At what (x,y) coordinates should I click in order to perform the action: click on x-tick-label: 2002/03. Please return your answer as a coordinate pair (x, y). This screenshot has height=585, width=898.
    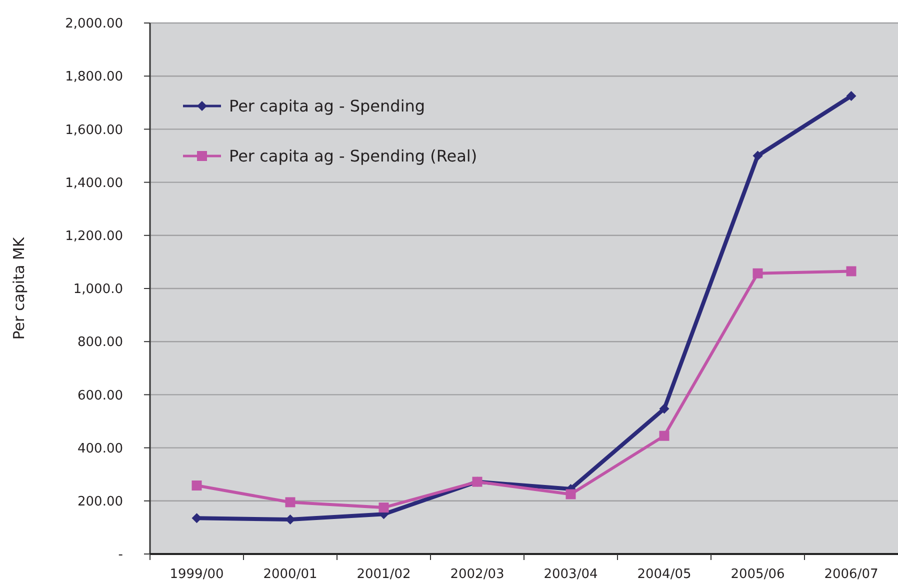
    Looking at the image, I should click on (477, 574).